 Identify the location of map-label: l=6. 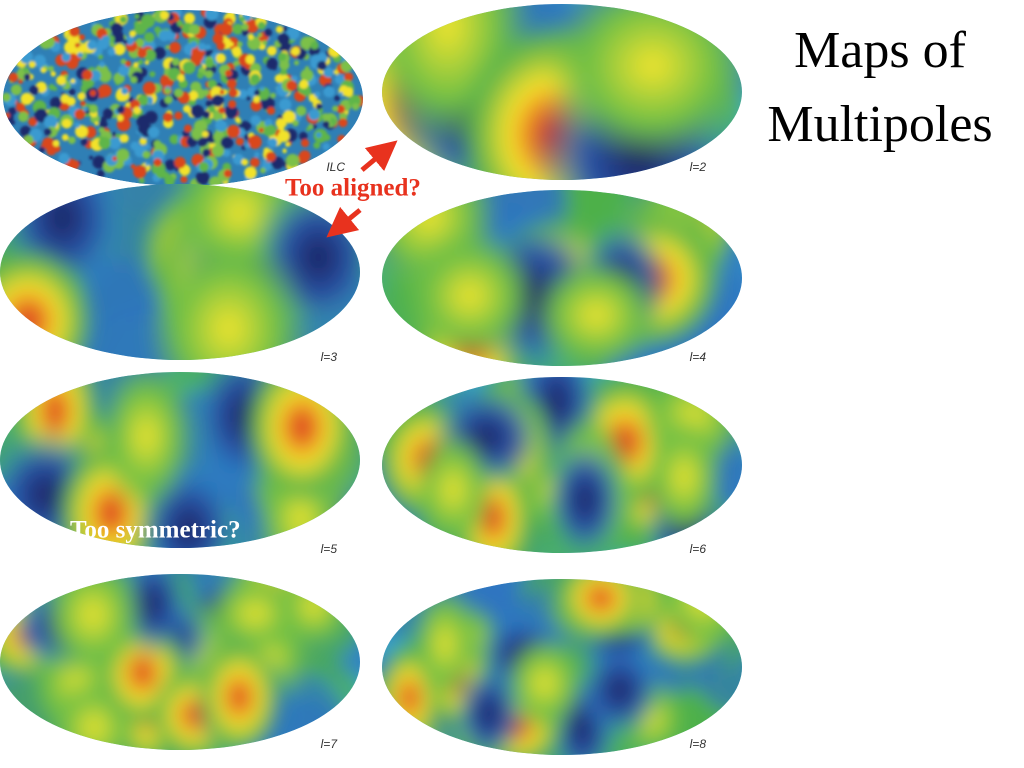
(698, 549).